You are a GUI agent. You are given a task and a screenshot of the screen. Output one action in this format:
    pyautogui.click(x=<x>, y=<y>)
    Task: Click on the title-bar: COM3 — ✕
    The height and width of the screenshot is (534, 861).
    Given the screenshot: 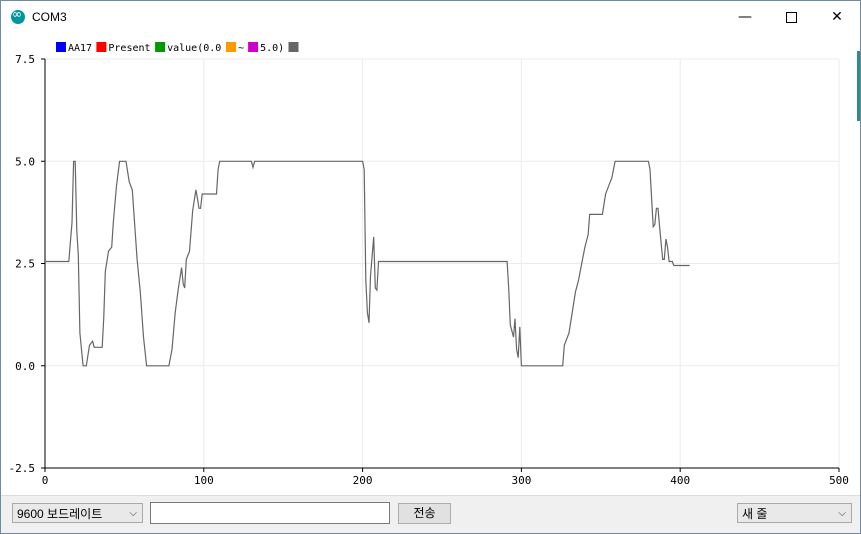 What is the action you would take?
    pyautogui.click(x=430, y=17)
    